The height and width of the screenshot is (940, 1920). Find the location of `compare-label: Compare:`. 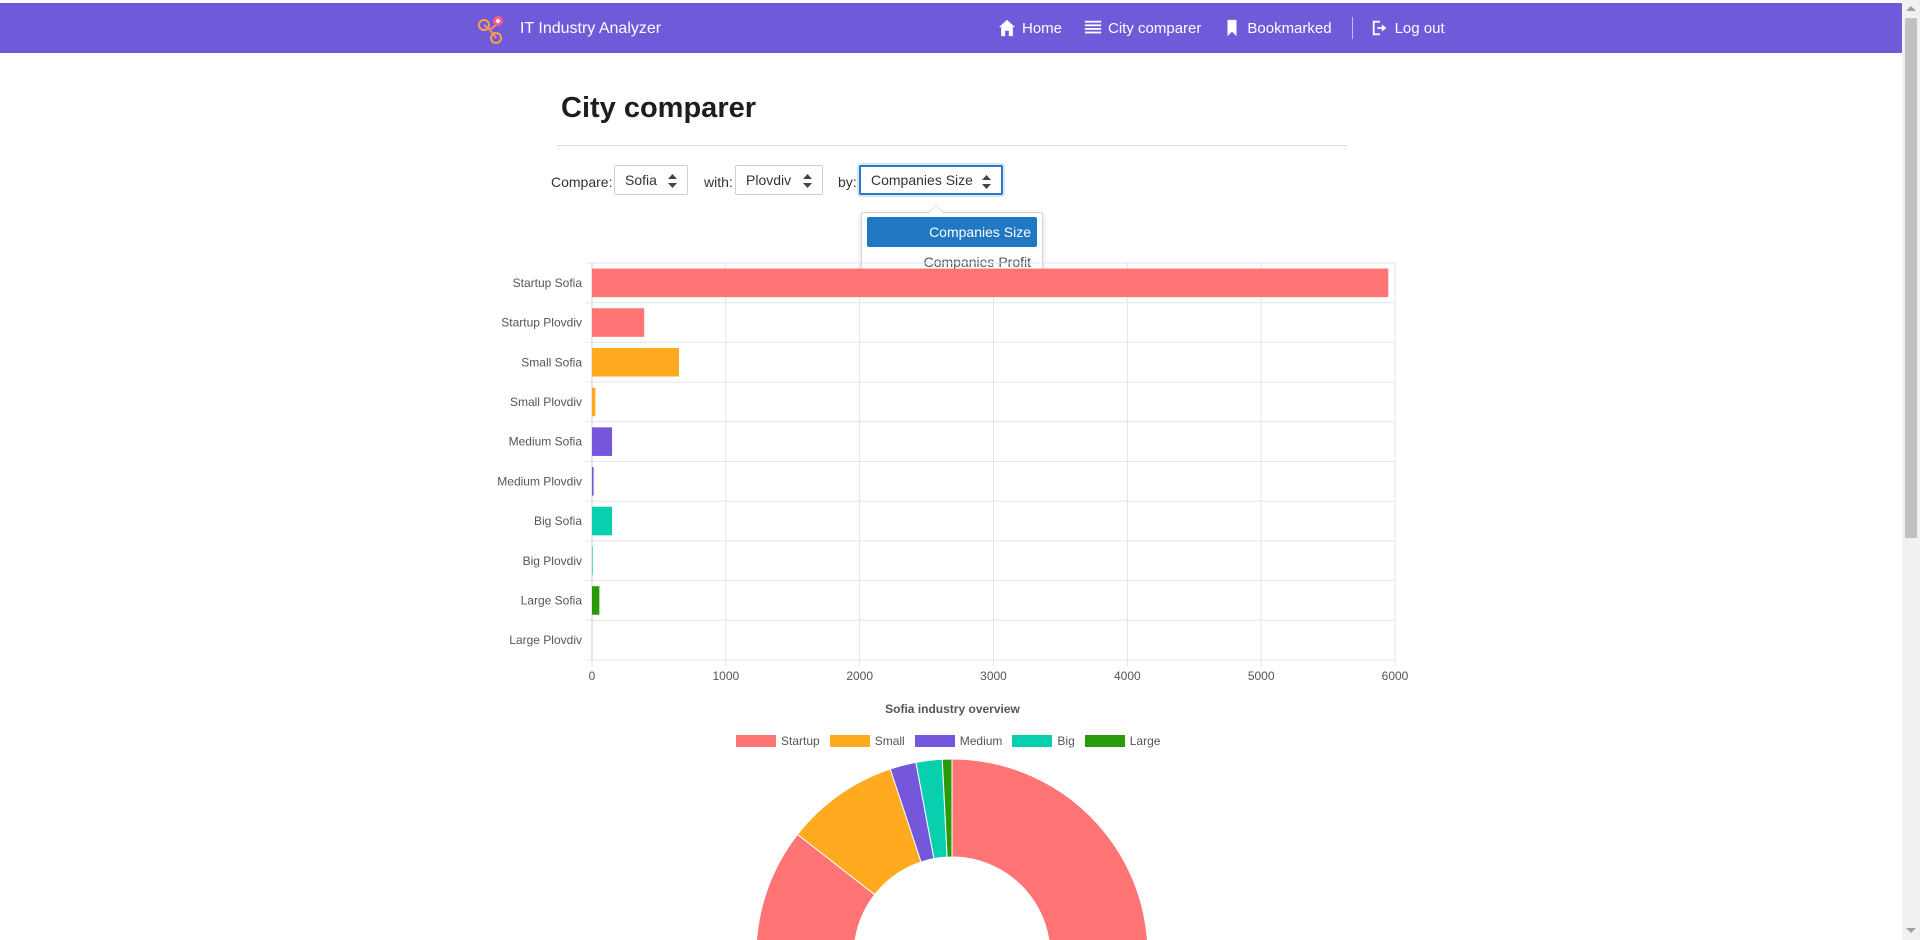

compare-label: Compare: is located at coordinates (582, 182).